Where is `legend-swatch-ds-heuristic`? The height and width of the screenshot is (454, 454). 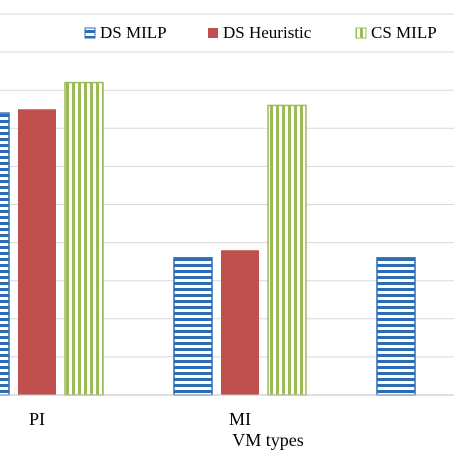
legend-swatch-ds-heuristic is located at coordinates (213, 33).